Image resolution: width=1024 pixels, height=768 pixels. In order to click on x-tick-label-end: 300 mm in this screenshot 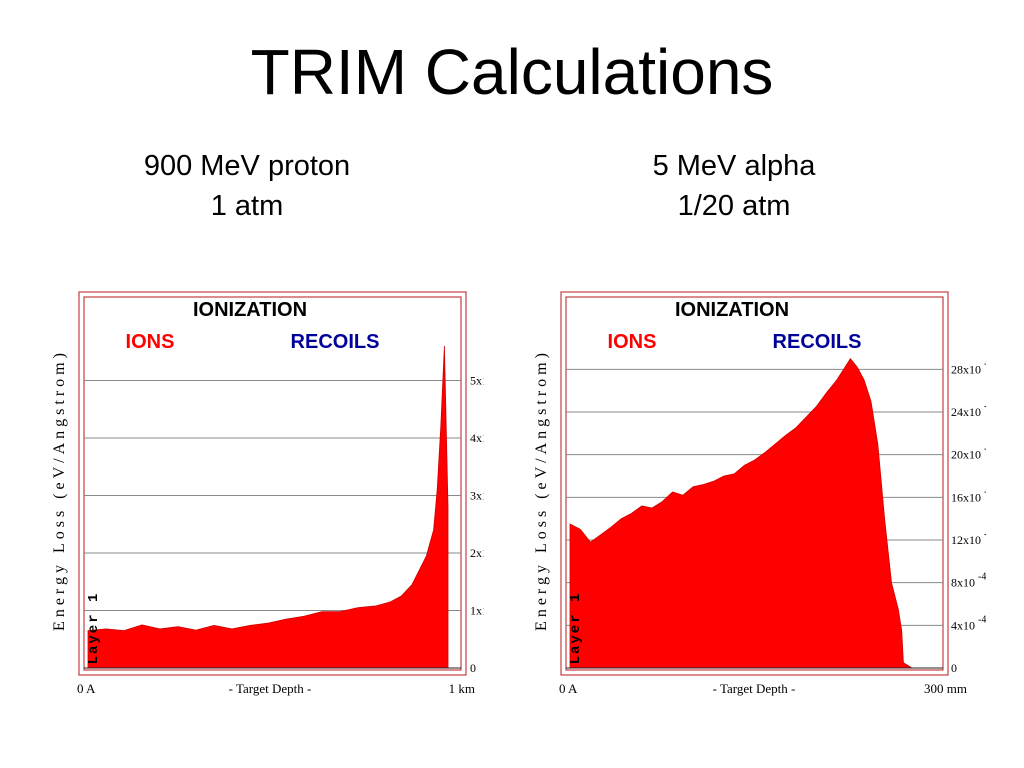, I will do `click(945, 688)`.